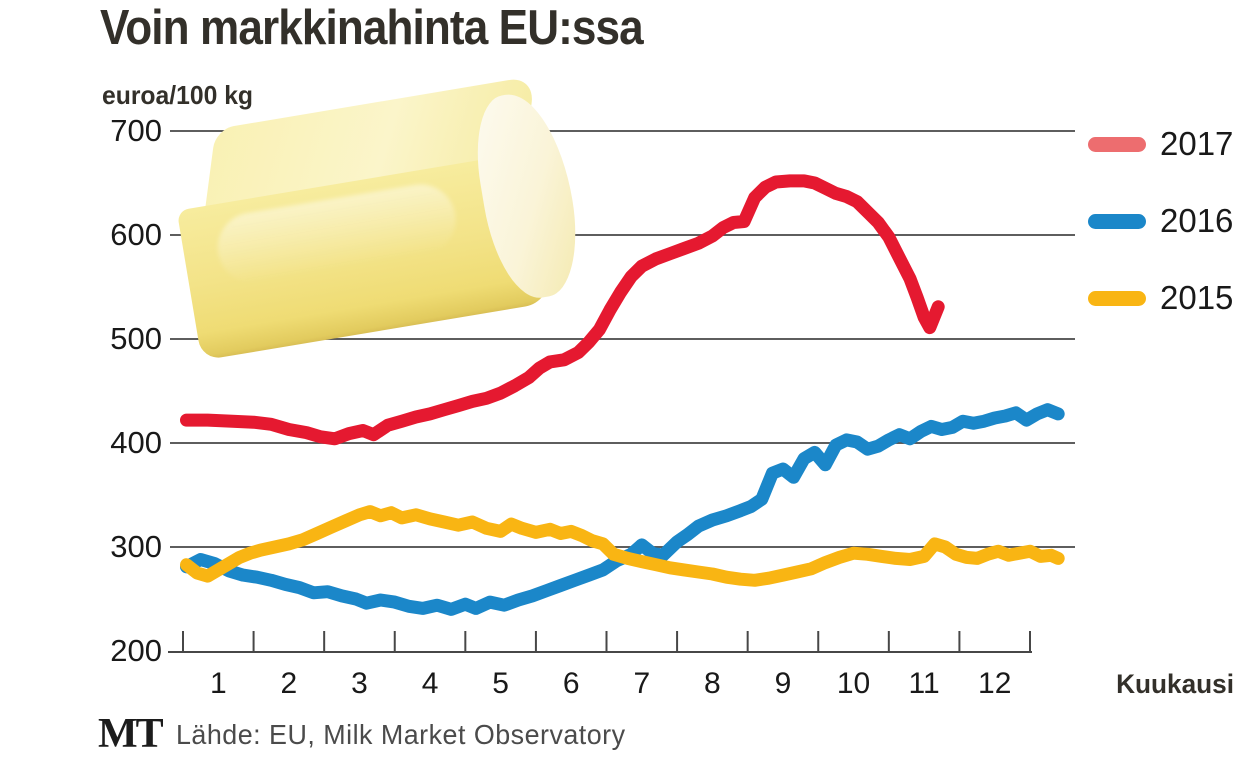 This screenshot has width=1240, height=766. What do you see at coordinates (178, 95) in the screenshot?
I see `y-axis-unit-label: euroa/100 kg` at bounding box center [178, 95].